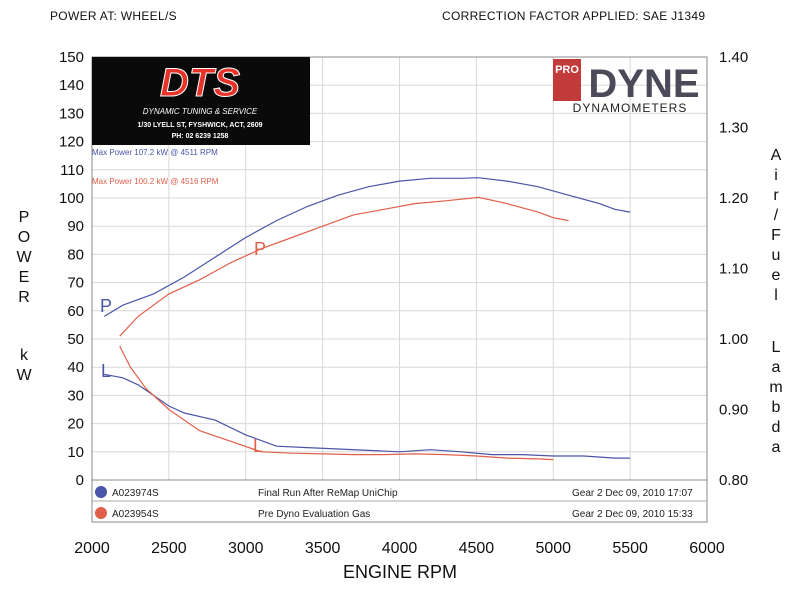  I want to click on dts-tagline: DYNAMIC TUNING & SERVICE, so click(200, 111).